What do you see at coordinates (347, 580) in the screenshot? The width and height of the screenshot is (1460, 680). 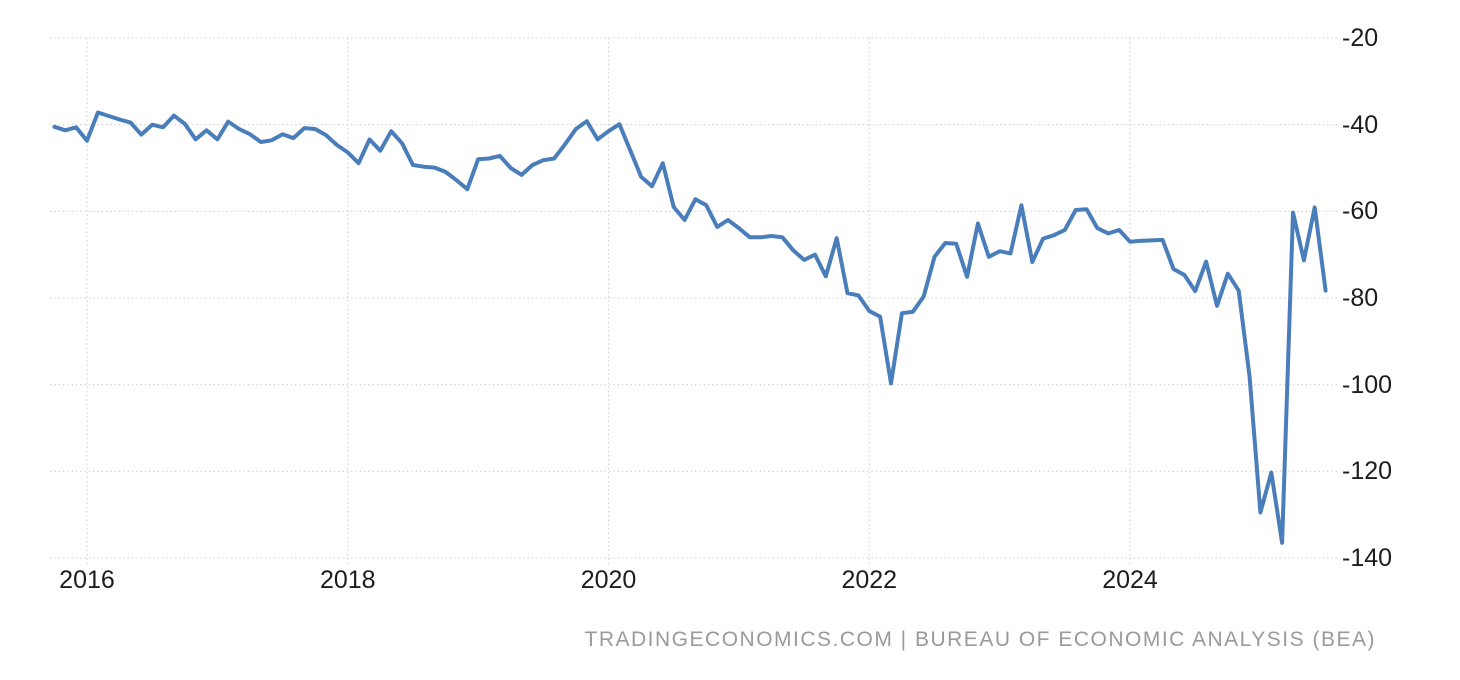 I see `x-axis-tick-label: 2018` at bounding box center [347, 580].